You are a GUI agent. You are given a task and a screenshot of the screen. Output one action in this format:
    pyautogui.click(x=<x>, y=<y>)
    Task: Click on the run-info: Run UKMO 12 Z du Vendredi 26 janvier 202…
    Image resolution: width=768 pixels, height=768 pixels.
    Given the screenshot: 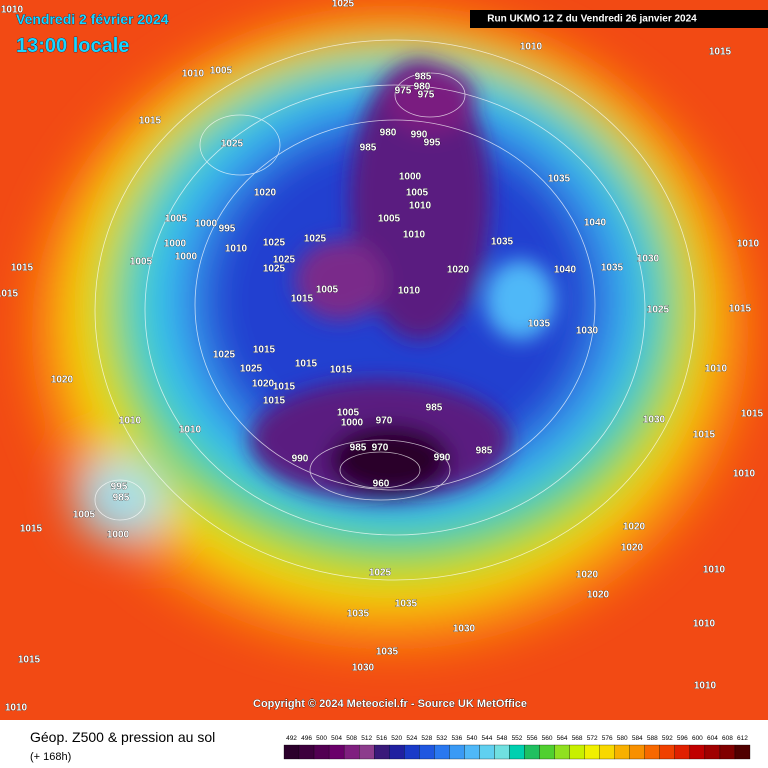 What is the action you would take?
    pyautogui.click(x=592, y=19)
    